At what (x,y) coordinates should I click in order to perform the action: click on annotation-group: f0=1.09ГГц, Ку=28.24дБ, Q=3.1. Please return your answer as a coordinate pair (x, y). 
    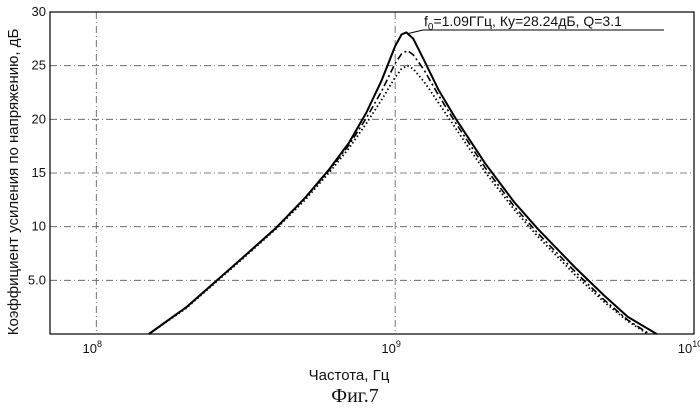
    Looking at the image, I should click on (536, 23).